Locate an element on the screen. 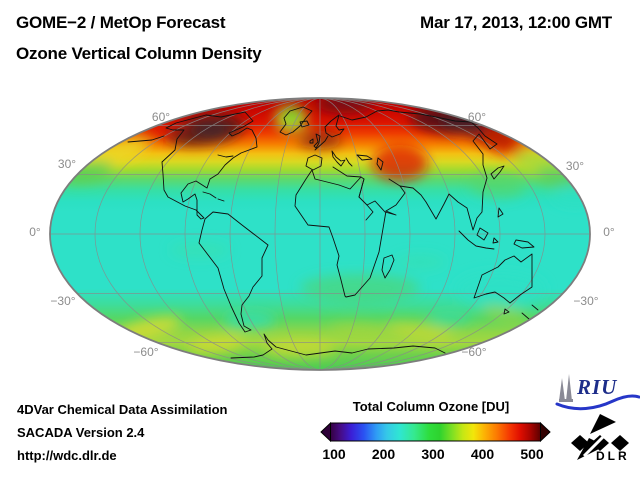  colorbar-tick-500: 500 is located at coordinates (532, 454).